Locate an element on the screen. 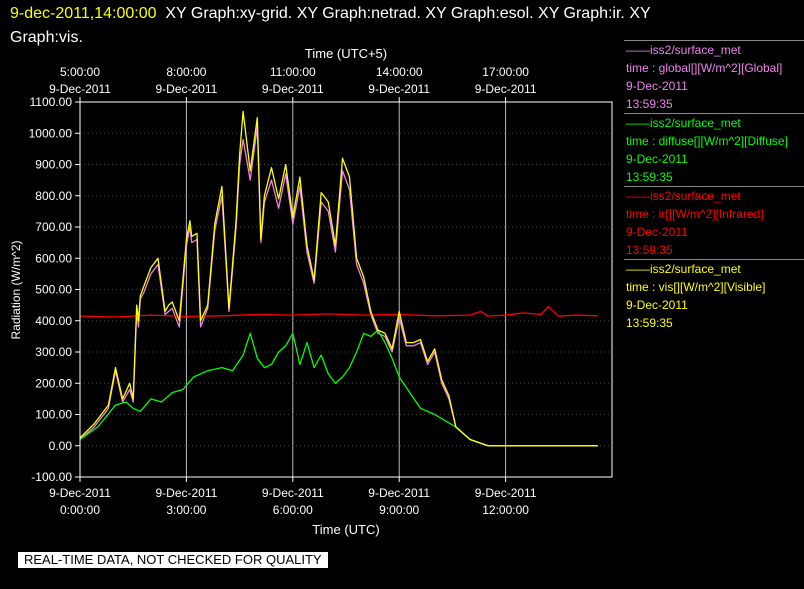 The width and height of the screenshot is (804, 589). legend-source-diffuse: ——iss2/surface_met is located at coordinates (683, 123).